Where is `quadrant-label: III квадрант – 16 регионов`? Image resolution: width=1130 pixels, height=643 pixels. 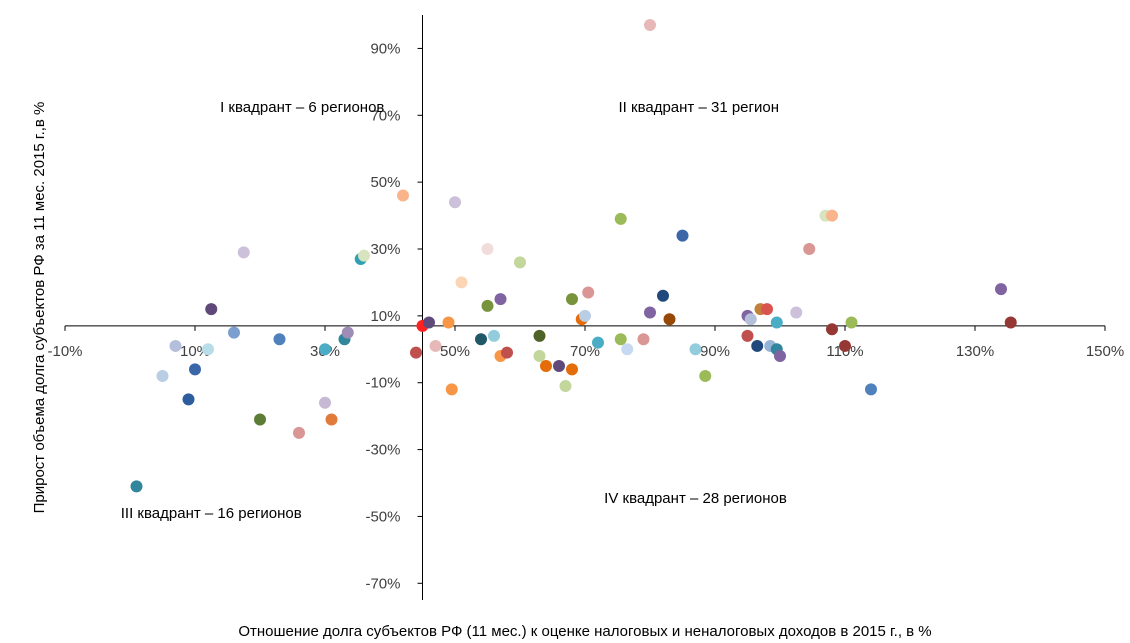 quadrant-label: III квадрант – 16 регионов is located at coordinates (211, 513).